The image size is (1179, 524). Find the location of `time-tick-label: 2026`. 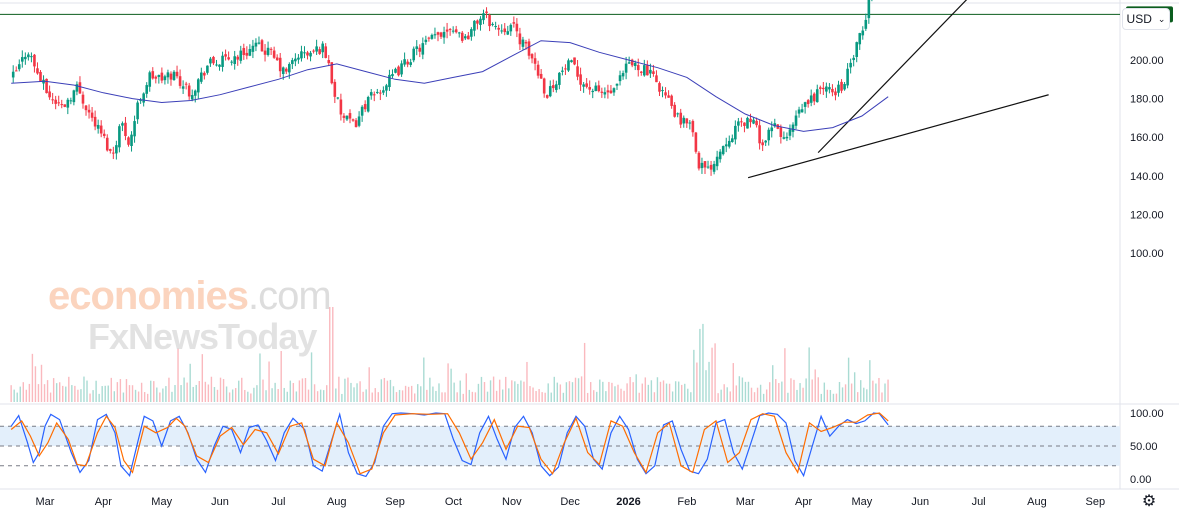

time-tick-label: 2026 is located at coordinates (628, 502).